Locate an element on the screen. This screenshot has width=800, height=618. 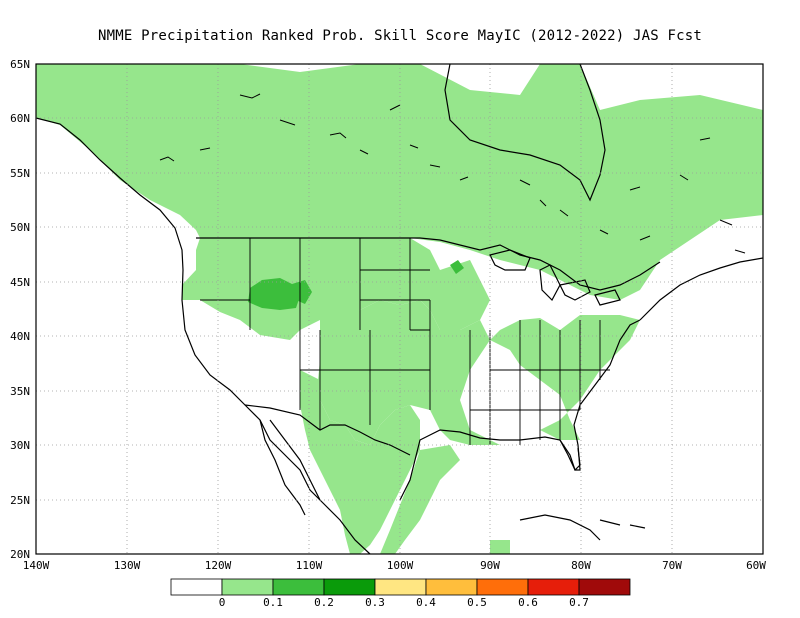
coastline-florida is located at coordinates (570, 455).